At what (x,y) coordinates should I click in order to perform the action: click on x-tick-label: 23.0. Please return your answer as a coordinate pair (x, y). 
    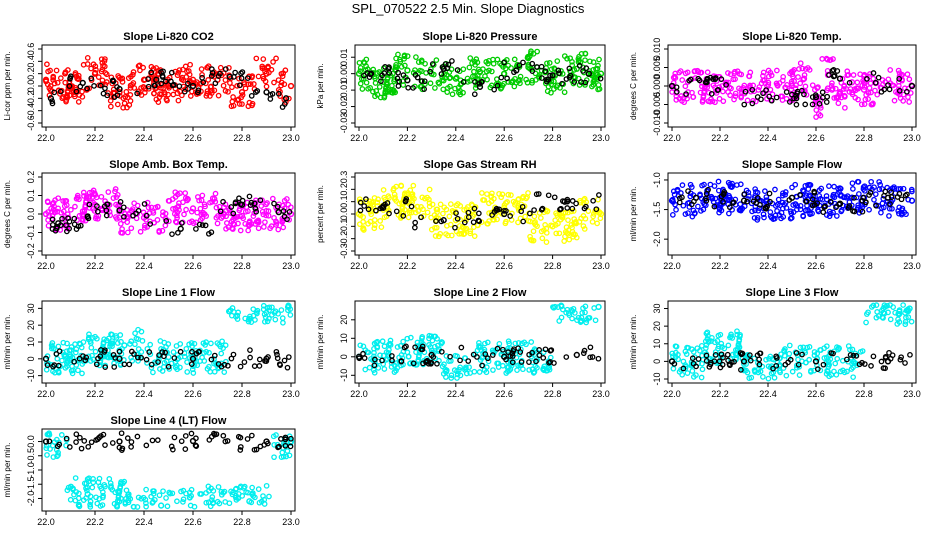
    Looking at the image, I should click on (291, 394).